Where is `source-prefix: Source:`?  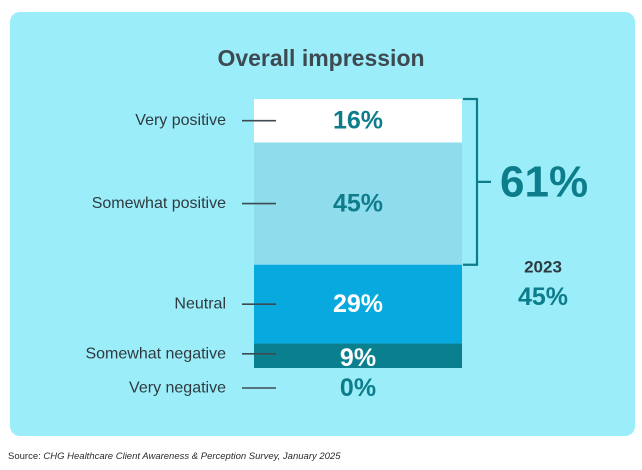 source-prefix: Source: is located at coordinates (26, 456).